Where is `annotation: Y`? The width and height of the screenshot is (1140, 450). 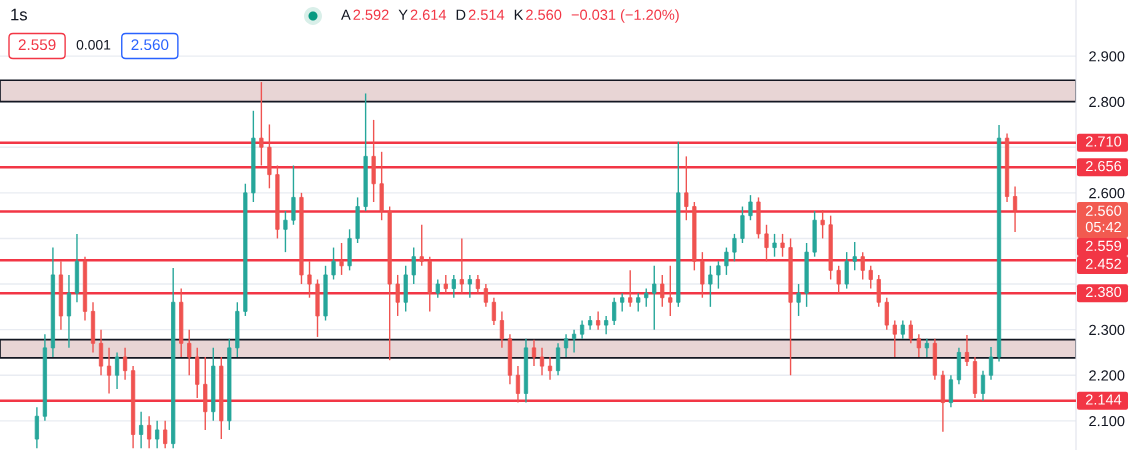 annotation: Y is located at coordinates (403, 14).